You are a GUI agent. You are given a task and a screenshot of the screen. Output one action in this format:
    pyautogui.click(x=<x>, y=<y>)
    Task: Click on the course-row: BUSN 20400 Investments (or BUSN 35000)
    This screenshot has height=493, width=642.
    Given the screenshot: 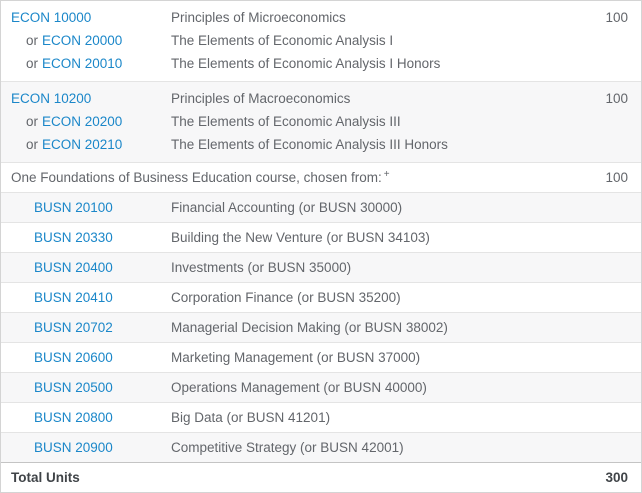 What is the action you would take?
    pyautogui.click(x=321, y=267)
    